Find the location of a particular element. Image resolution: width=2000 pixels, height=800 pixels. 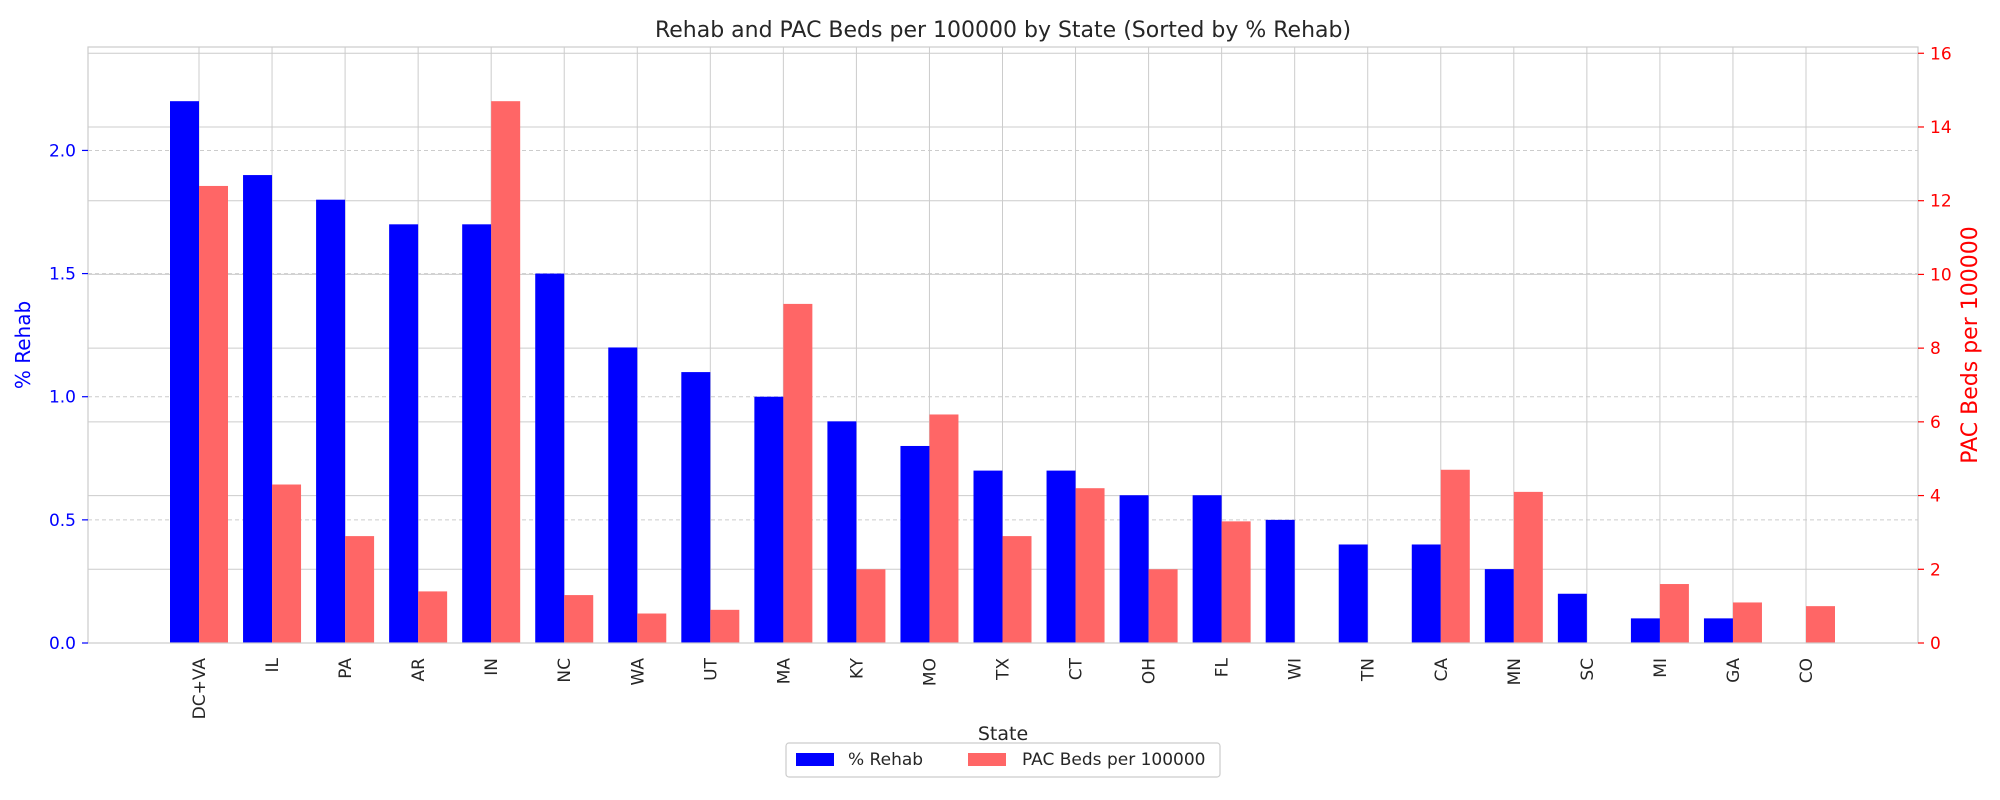

x-tick-label: OH is located at coordinates (1150, 671).